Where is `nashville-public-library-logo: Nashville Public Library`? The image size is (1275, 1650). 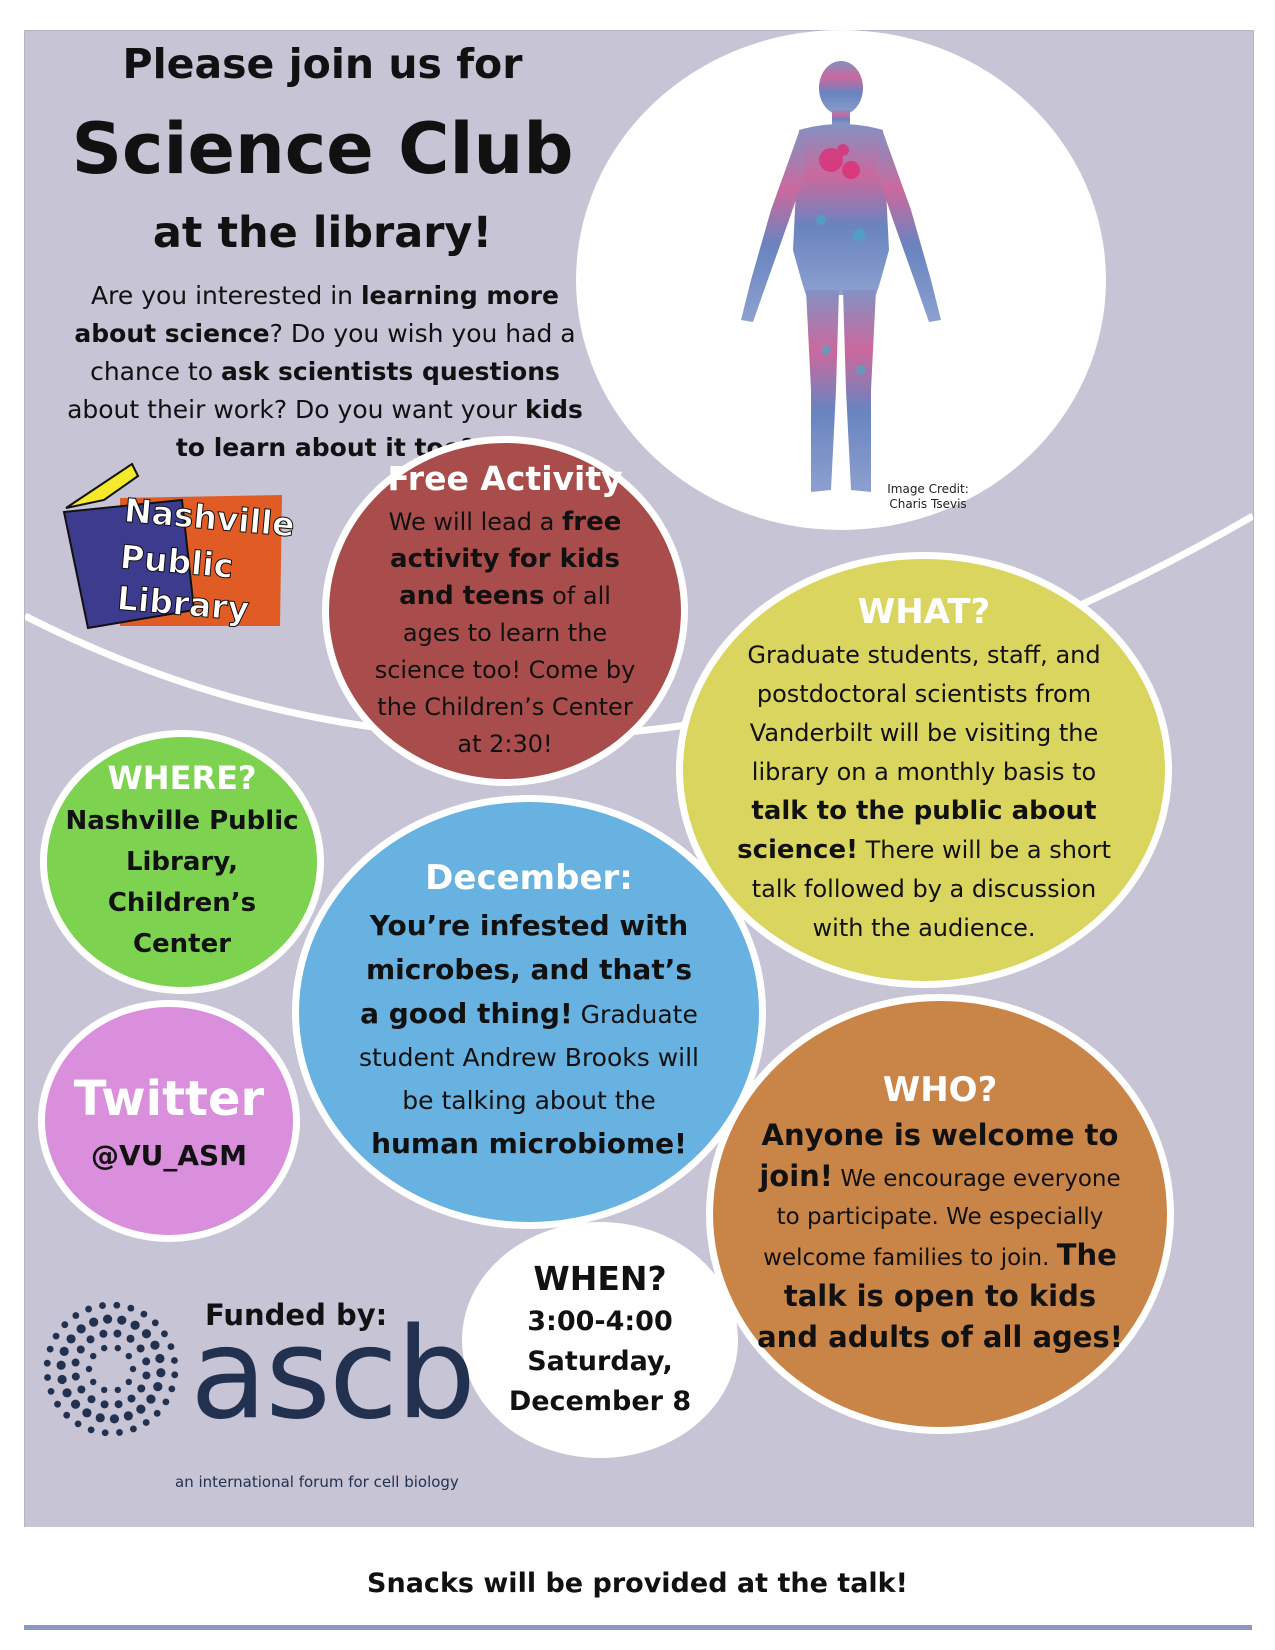
nashville-public-library-logo: Nashville Public Library is located at coordinates (182, 550).